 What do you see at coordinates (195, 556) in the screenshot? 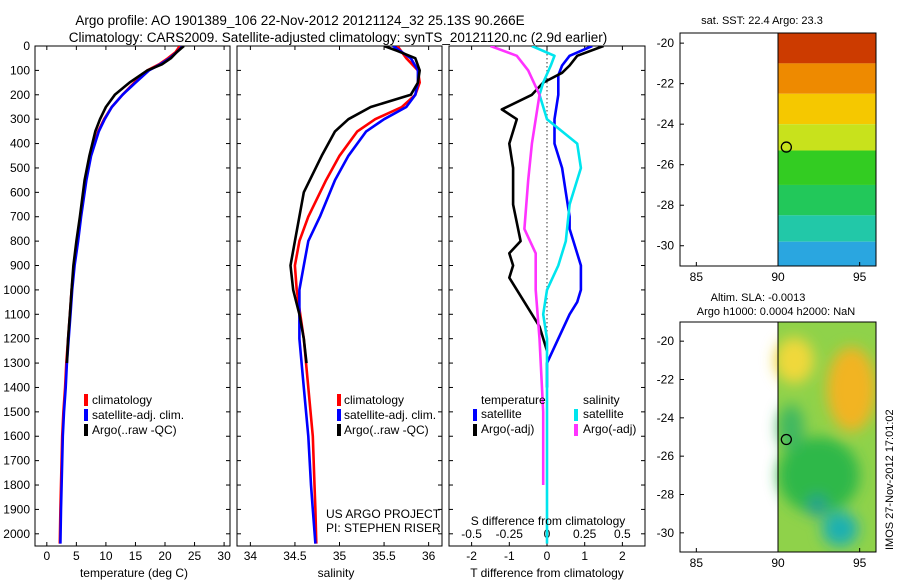
I see `x-tick-label: 25` at bounding box center [195, 556].